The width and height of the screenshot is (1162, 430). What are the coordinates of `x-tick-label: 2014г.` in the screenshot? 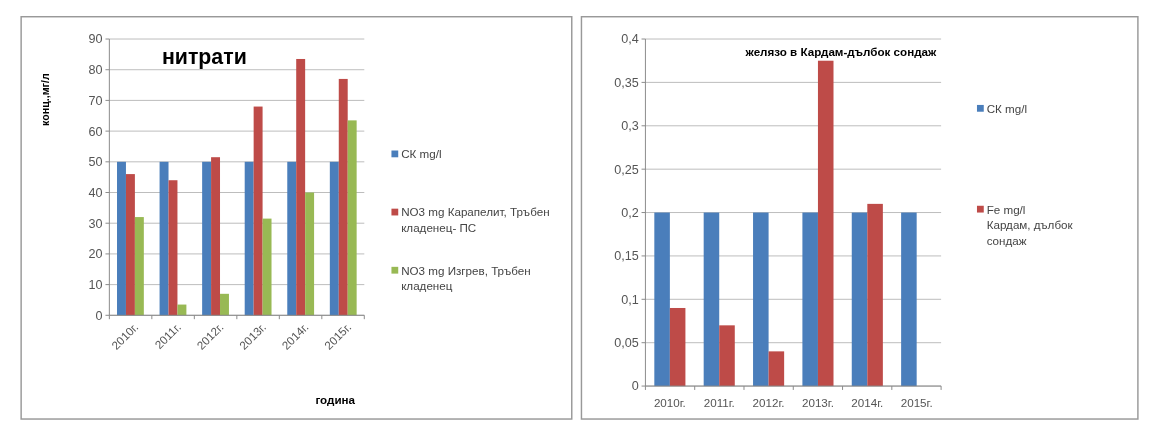 It's located at (867, 403).